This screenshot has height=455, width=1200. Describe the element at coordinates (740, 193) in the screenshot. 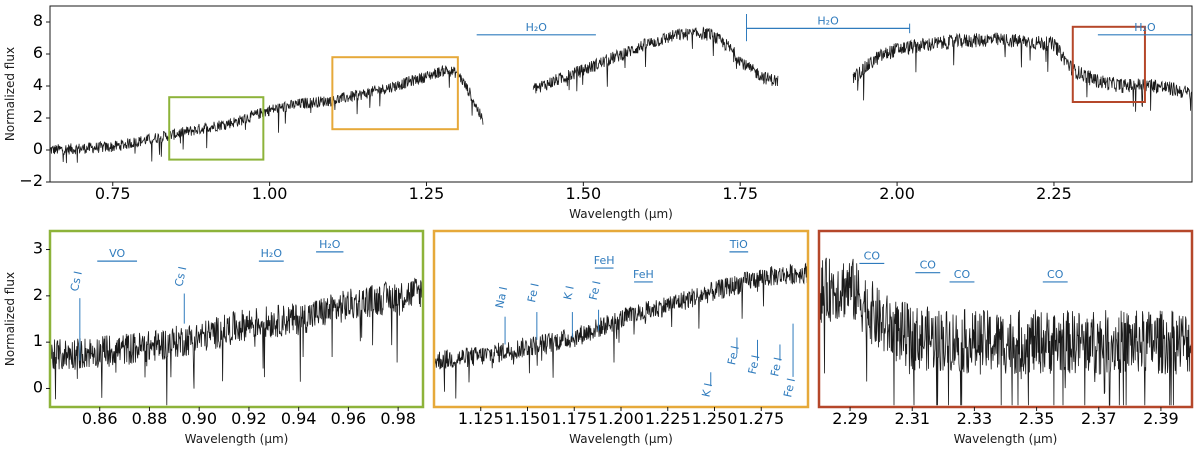

I see `x-tick-label: 1.75` at that location.